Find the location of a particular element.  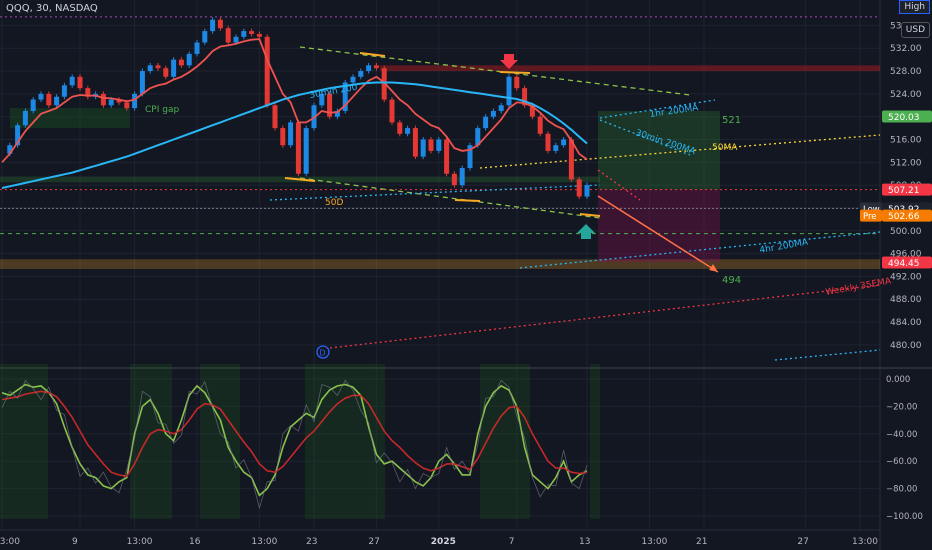

annotation-label: 50MA is located at coordinates (725, 148).